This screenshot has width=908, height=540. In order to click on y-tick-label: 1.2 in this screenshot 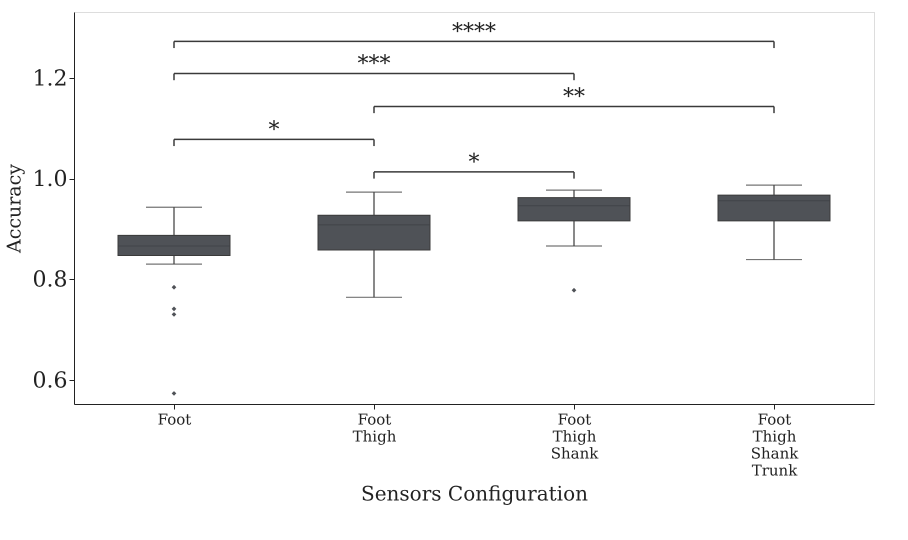, I will do `click(50, 79)`.